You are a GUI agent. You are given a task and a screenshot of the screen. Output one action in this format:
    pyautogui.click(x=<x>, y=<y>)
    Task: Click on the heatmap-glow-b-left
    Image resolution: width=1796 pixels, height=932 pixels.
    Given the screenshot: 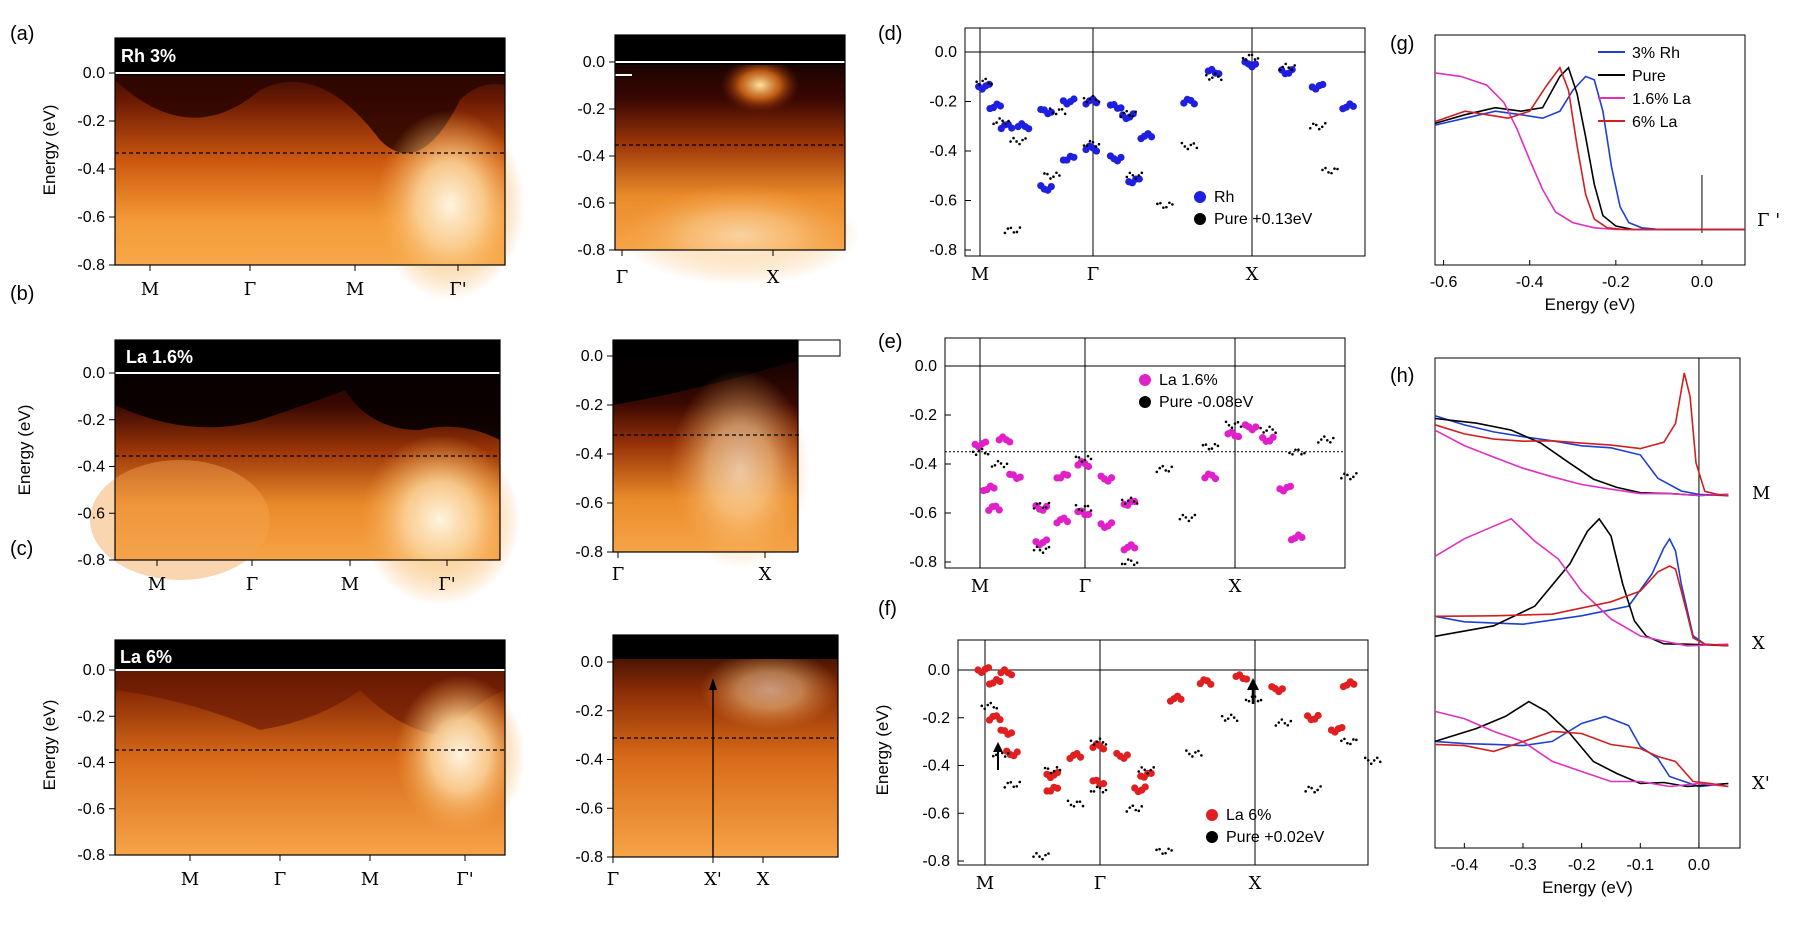 What is the action you would take?
    pyautogui.click(x=440, y=520)
    